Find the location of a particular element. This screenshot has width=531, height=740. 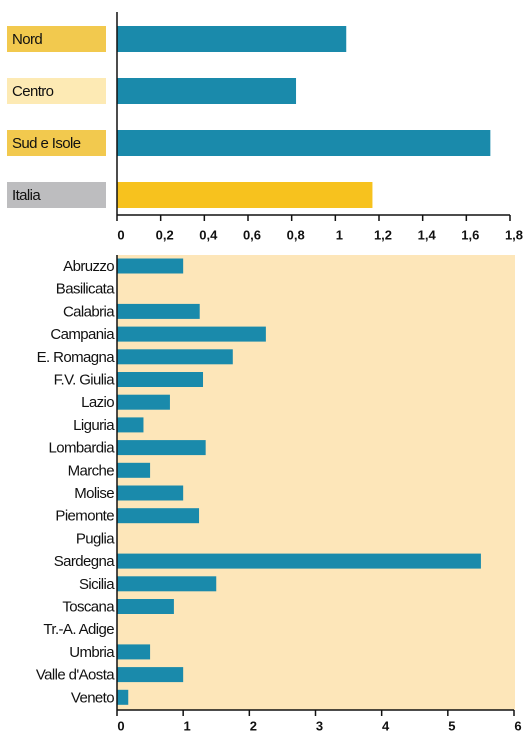

category-label: Piemonte is located at coordinates (84, 516).